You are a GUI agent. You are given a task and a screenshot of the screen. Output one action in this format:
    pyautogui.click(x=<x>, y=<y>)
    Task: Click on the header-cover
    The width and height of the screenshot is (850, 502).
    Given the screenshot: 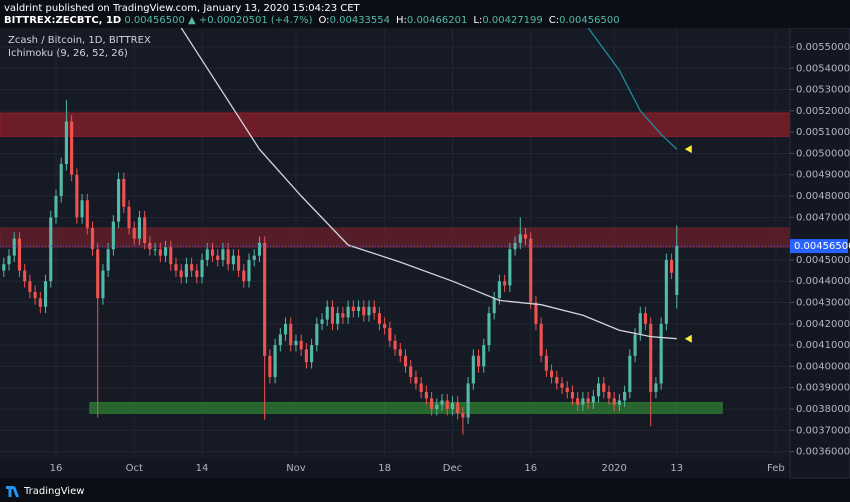 What is the action you would take?
    pyautogui.click(x=425, y=14)
    